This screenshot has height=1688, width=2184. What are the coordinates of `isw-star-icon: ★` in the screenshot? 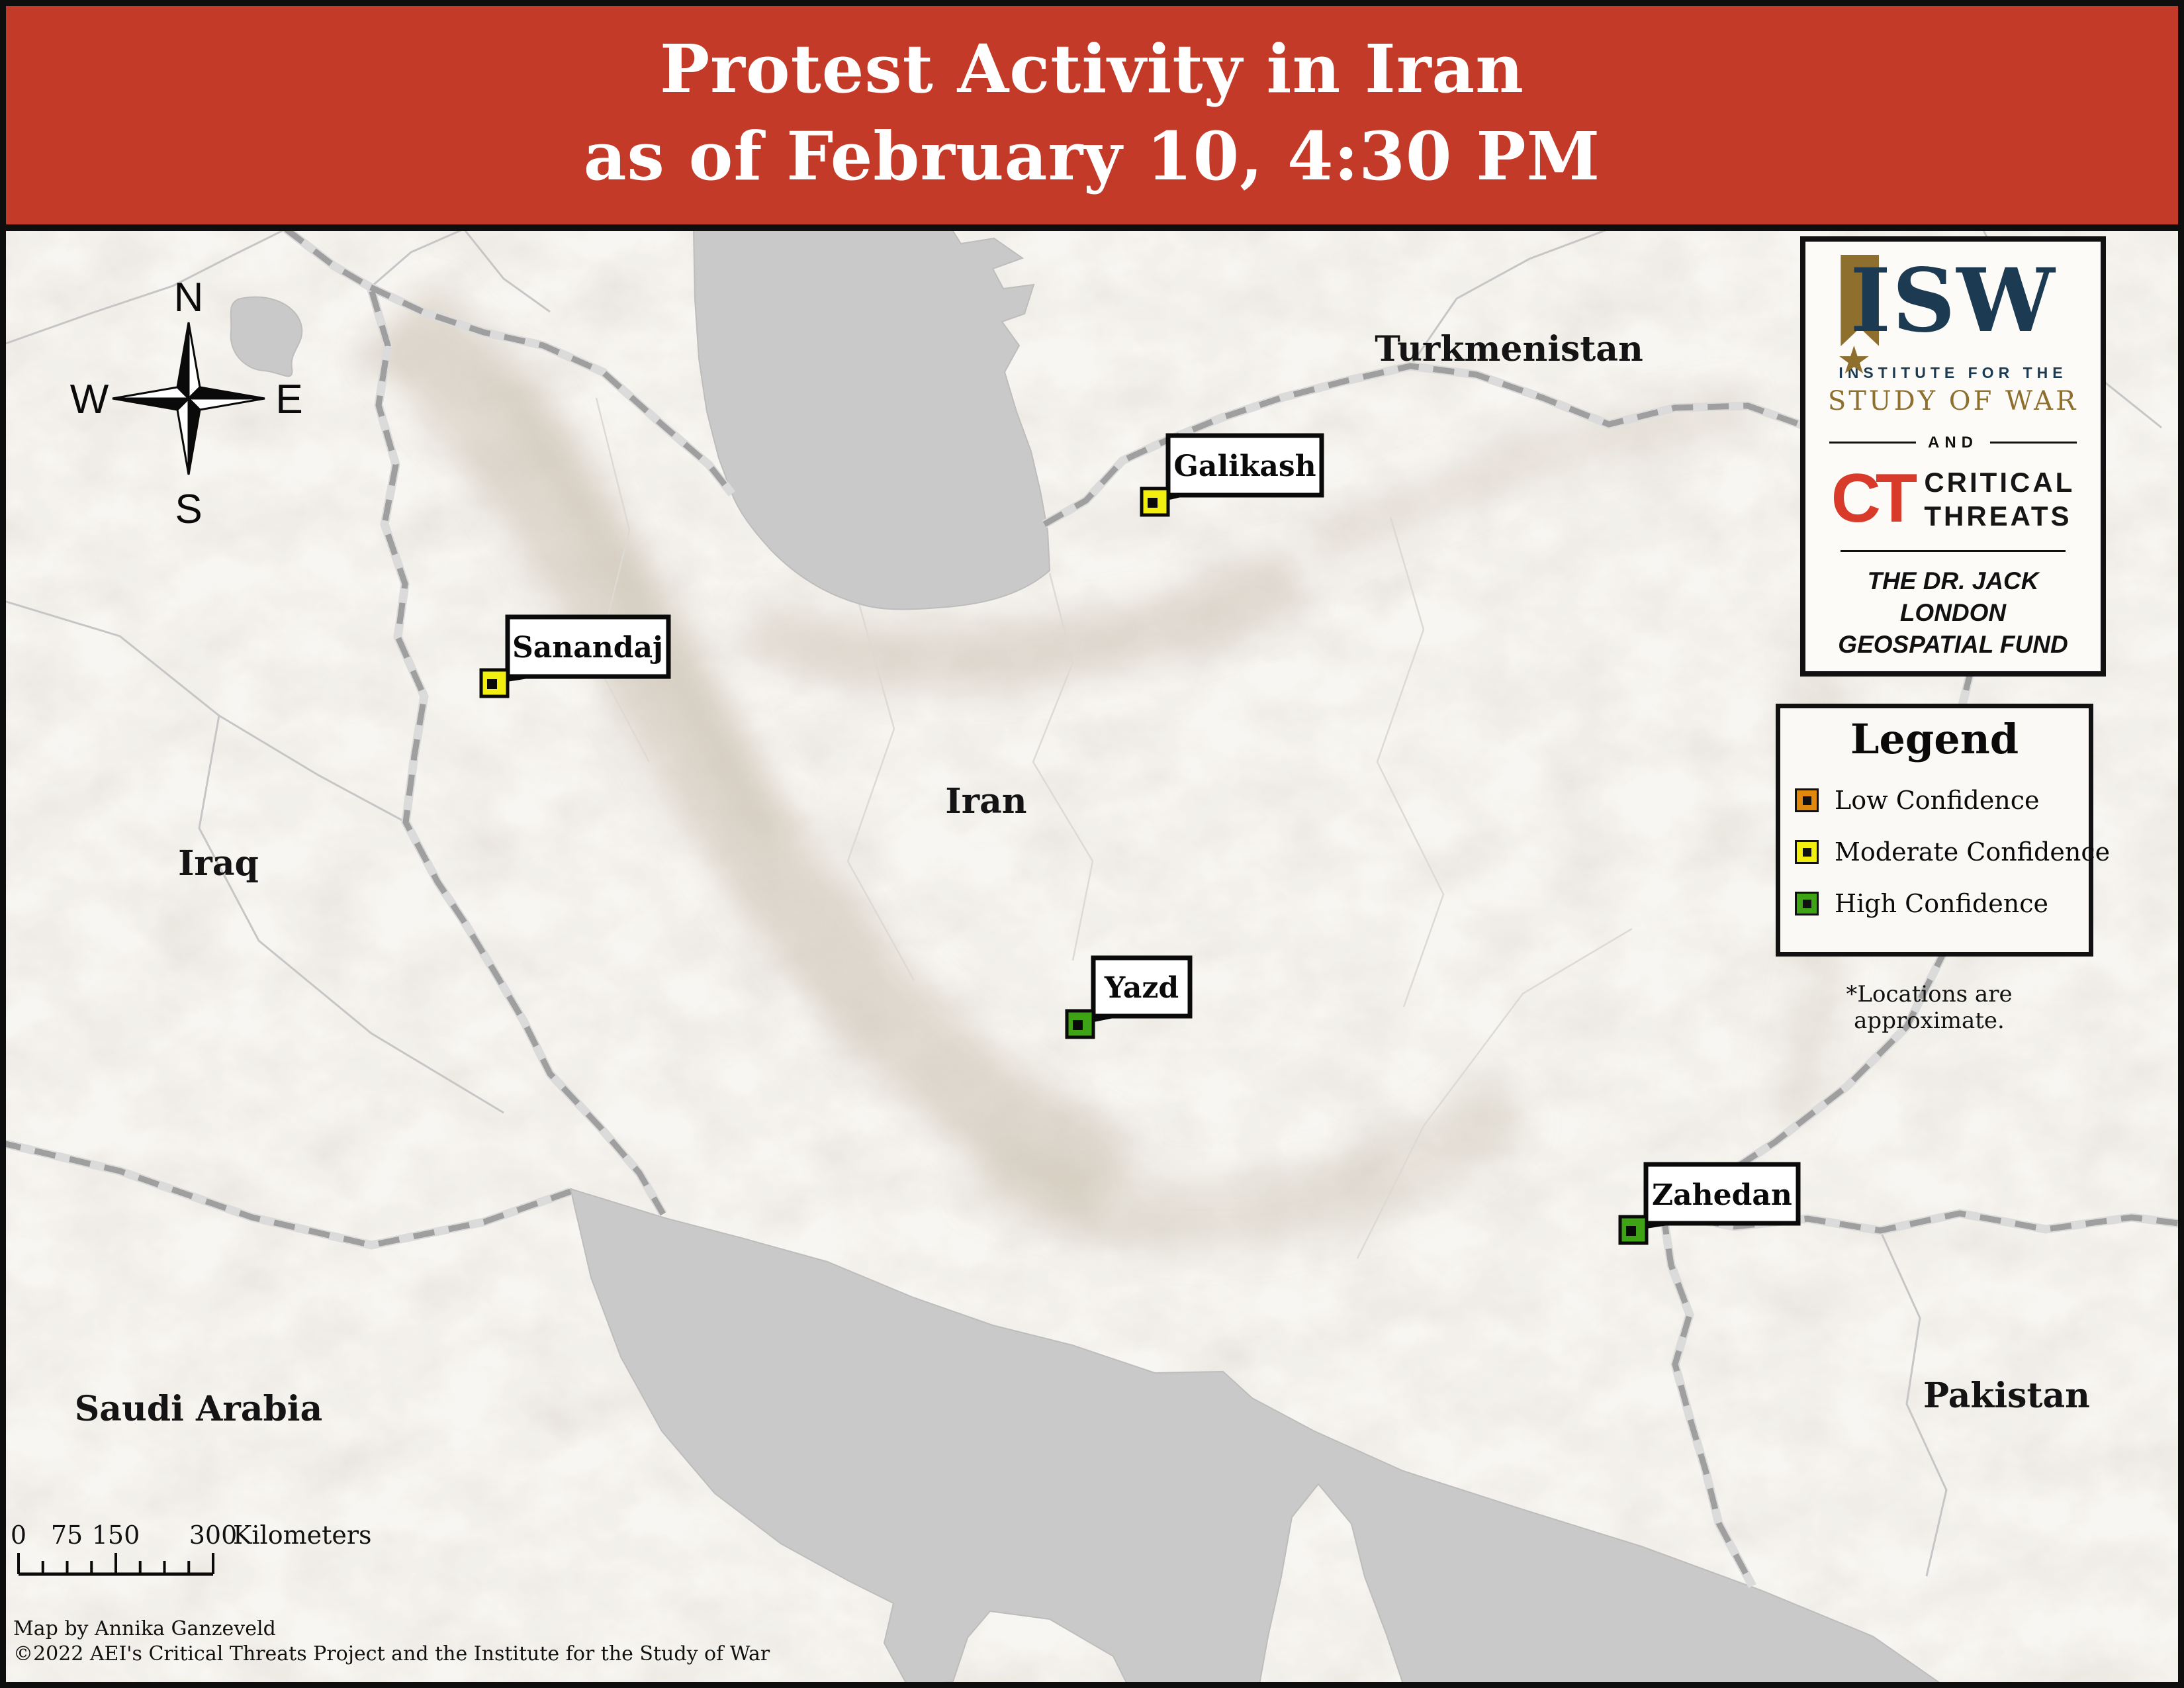 It's located at (1854, 360).